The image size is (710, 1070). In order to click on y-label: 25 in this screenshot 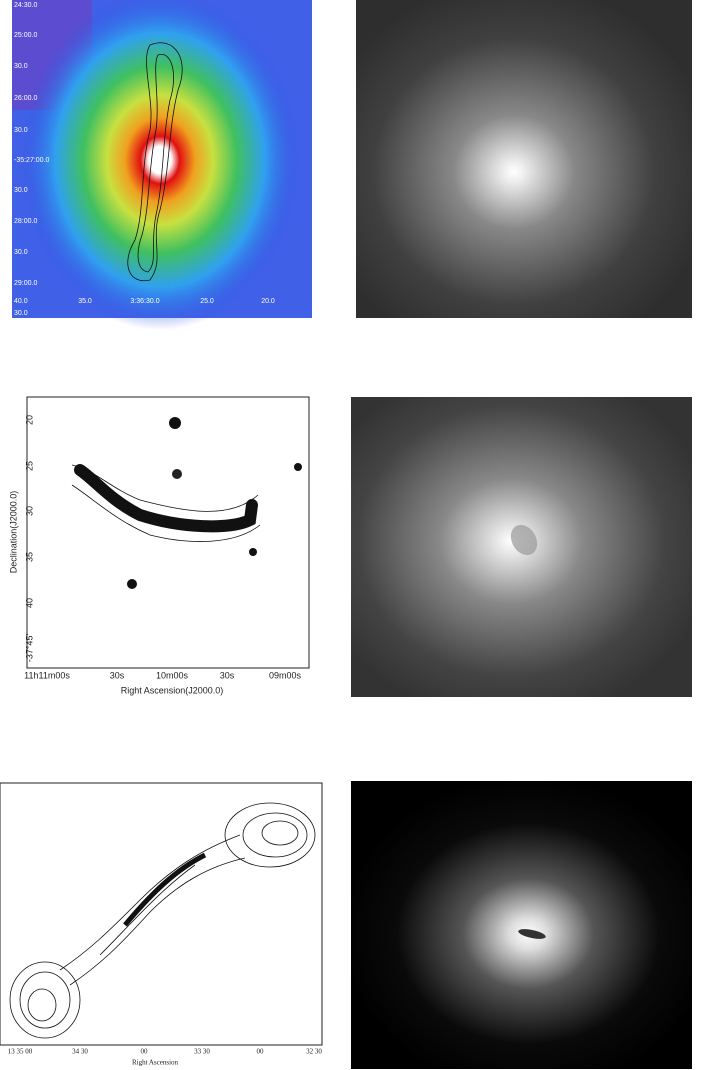, I will do `click(29, 466)`.